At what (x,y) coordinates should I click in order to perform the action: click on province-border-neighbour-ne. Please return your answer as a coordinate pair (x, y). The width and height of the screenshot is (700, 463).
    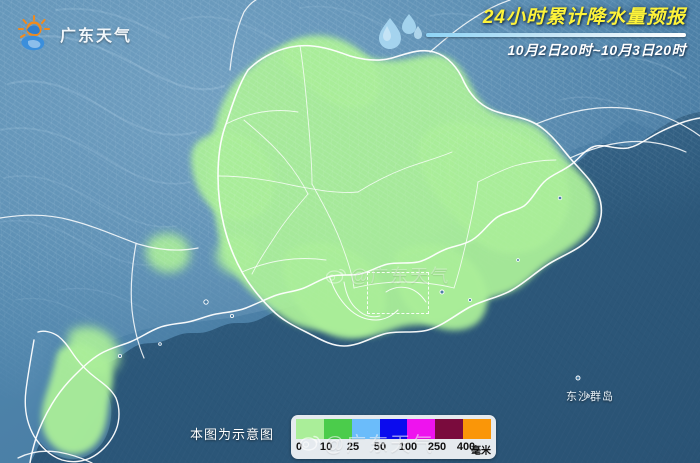
    Looking at the image, I should click on (470, 26).